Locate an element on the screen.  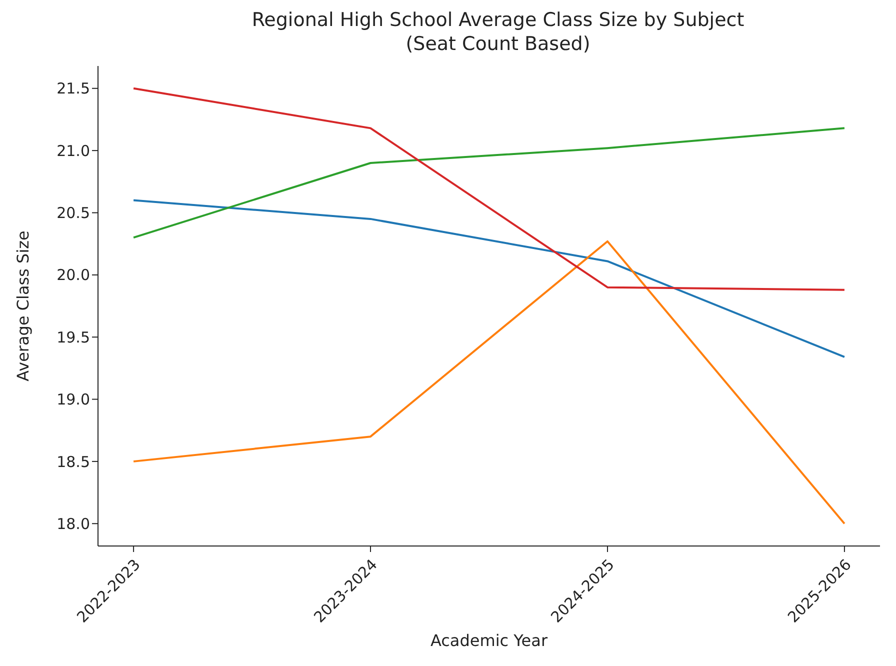
chart-title: Regional High School Average Class Size by Subject (Seat Count Based) is located at coordinates (498, 32).